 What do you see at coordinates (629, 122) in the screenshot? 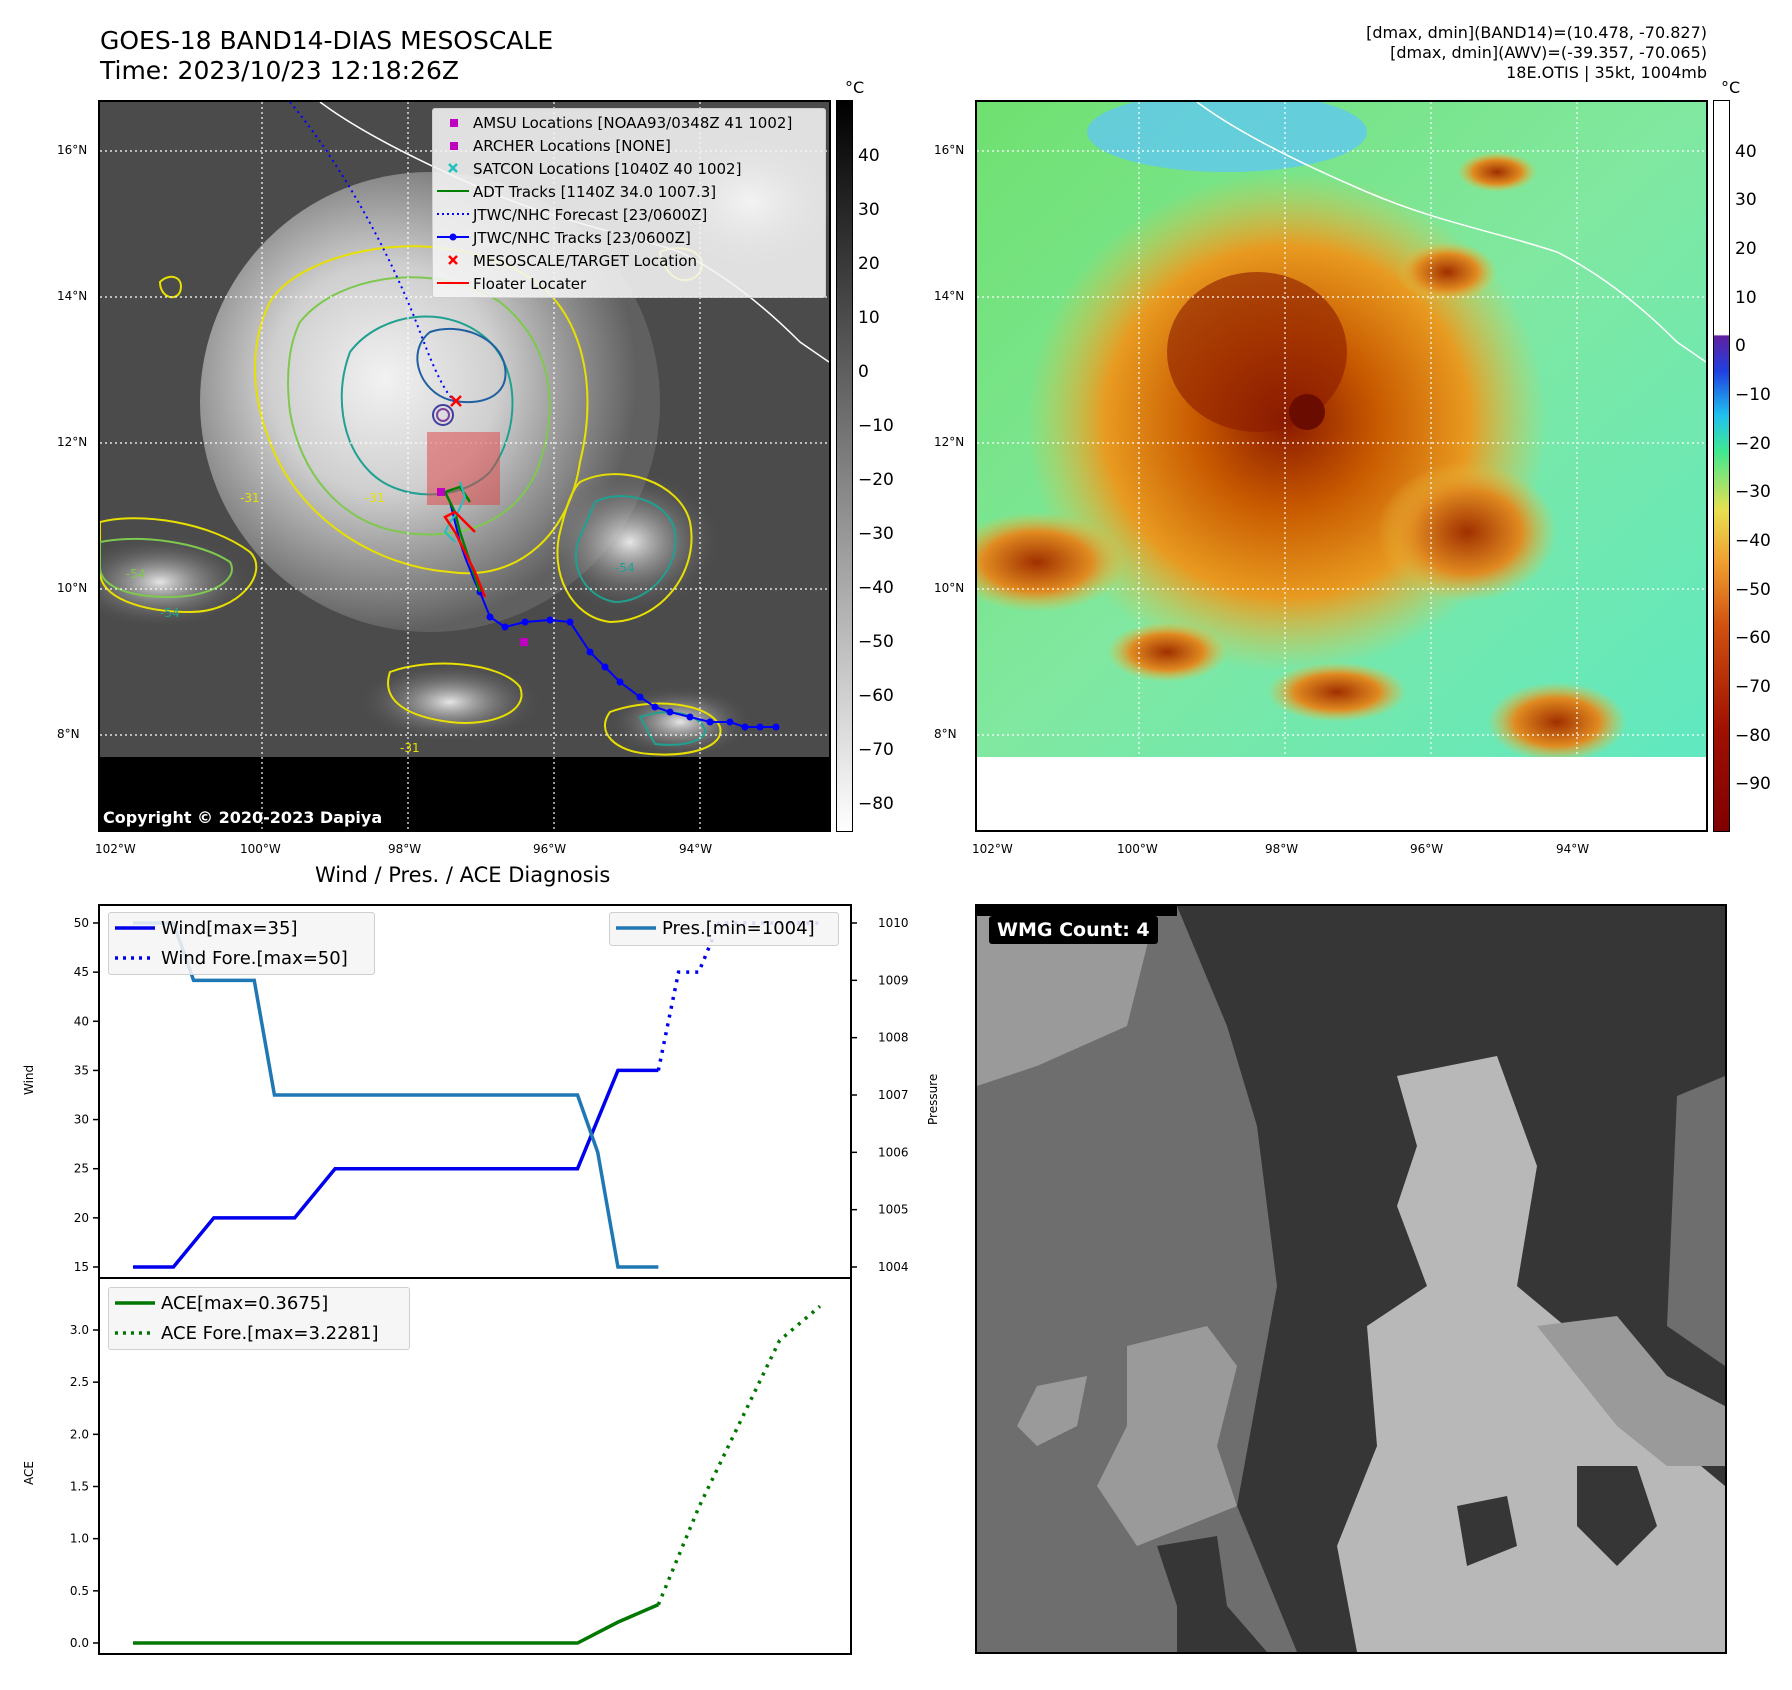
I see `legend-item-amsu: AMSU Locations [NOAA93/0348Z 41 1002]` at bounding box center [629, 122].